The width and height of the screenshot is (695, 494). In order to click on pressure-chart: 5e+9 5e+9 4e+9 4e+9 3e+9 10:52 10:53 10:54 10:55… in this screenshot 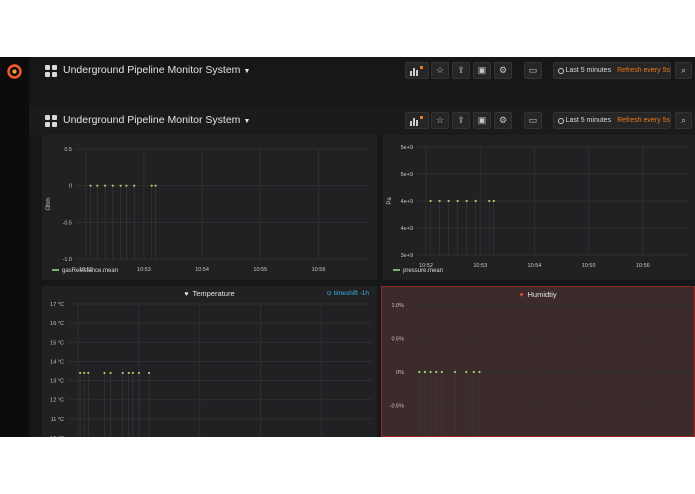, I will do `click(537, 207)`.